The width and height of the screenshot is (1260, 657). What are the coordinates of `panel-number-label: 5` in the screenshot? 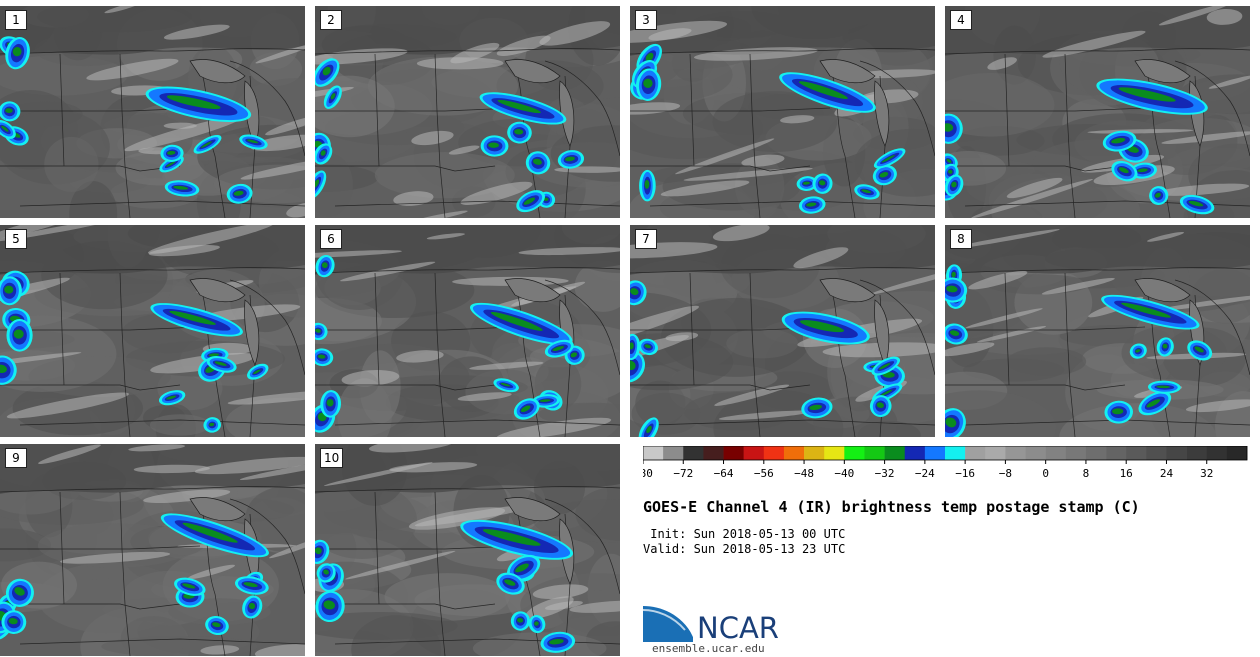 It's located at (16, 239).